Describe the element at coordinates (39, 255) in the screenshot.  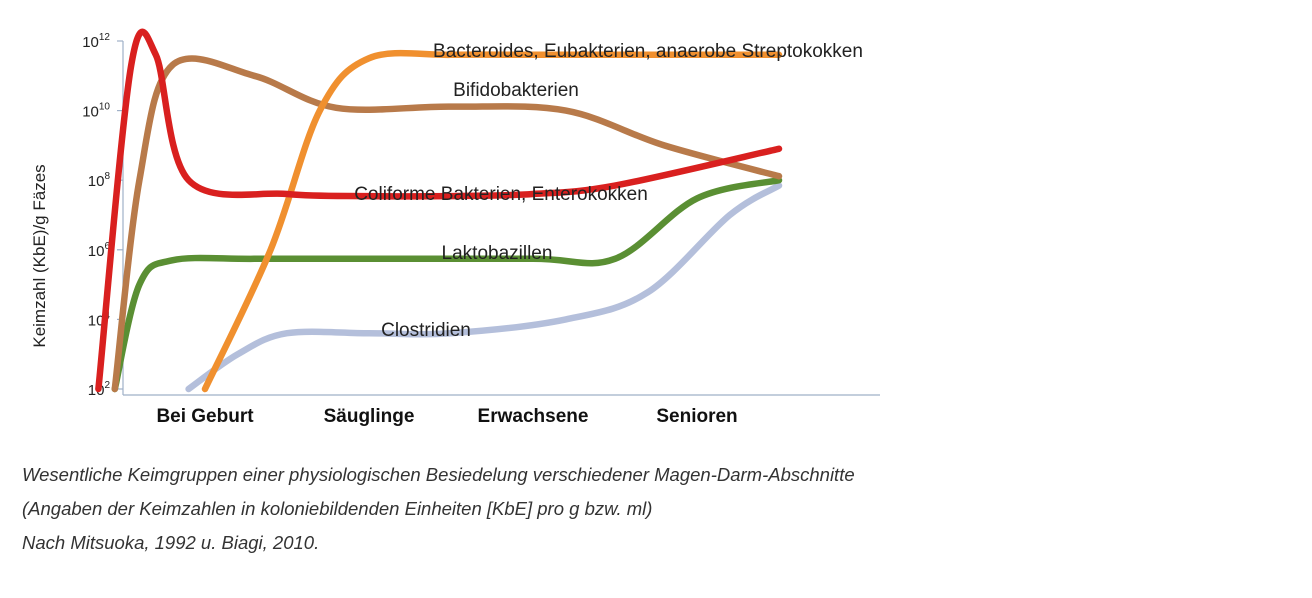
I see `y-axis-label: Keimzahl (KbE)/g Fäzes` at that location.